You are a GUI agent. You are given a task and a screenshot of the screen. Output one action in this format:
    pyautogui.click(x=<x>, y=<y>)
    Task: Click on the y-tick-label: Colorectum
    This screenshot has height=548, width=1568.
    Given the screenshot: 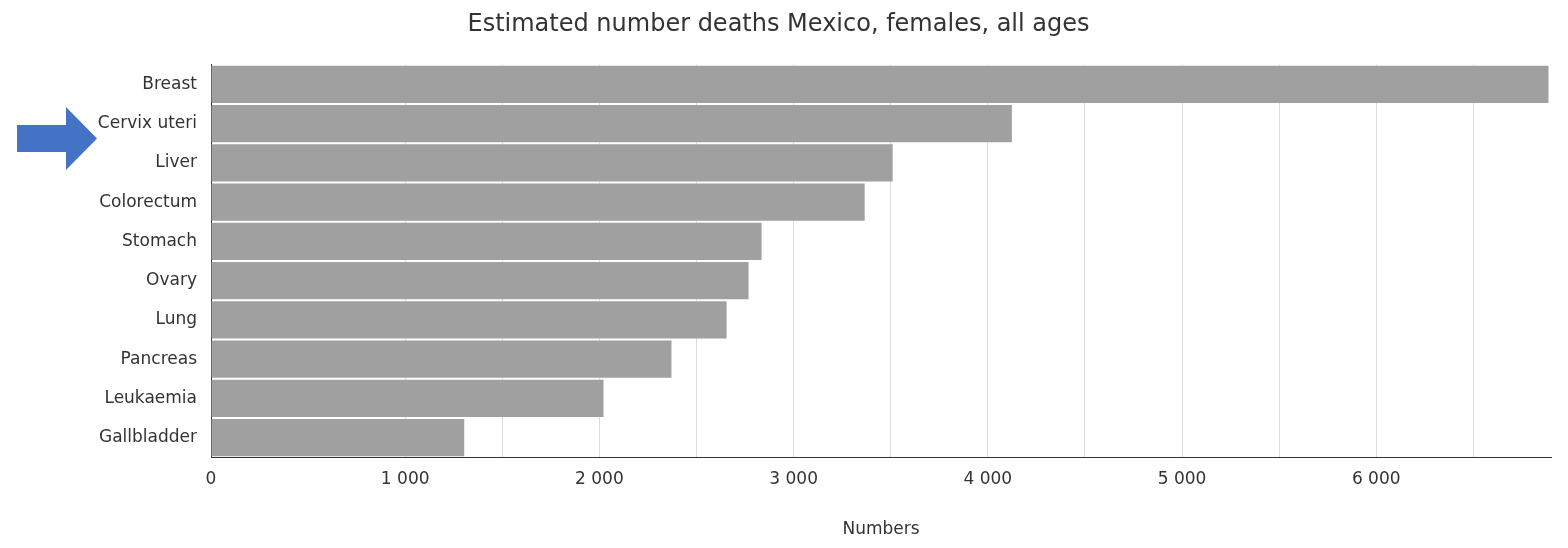 What is the action you would take?
    pyautogui.click(x=148, y=200)
    